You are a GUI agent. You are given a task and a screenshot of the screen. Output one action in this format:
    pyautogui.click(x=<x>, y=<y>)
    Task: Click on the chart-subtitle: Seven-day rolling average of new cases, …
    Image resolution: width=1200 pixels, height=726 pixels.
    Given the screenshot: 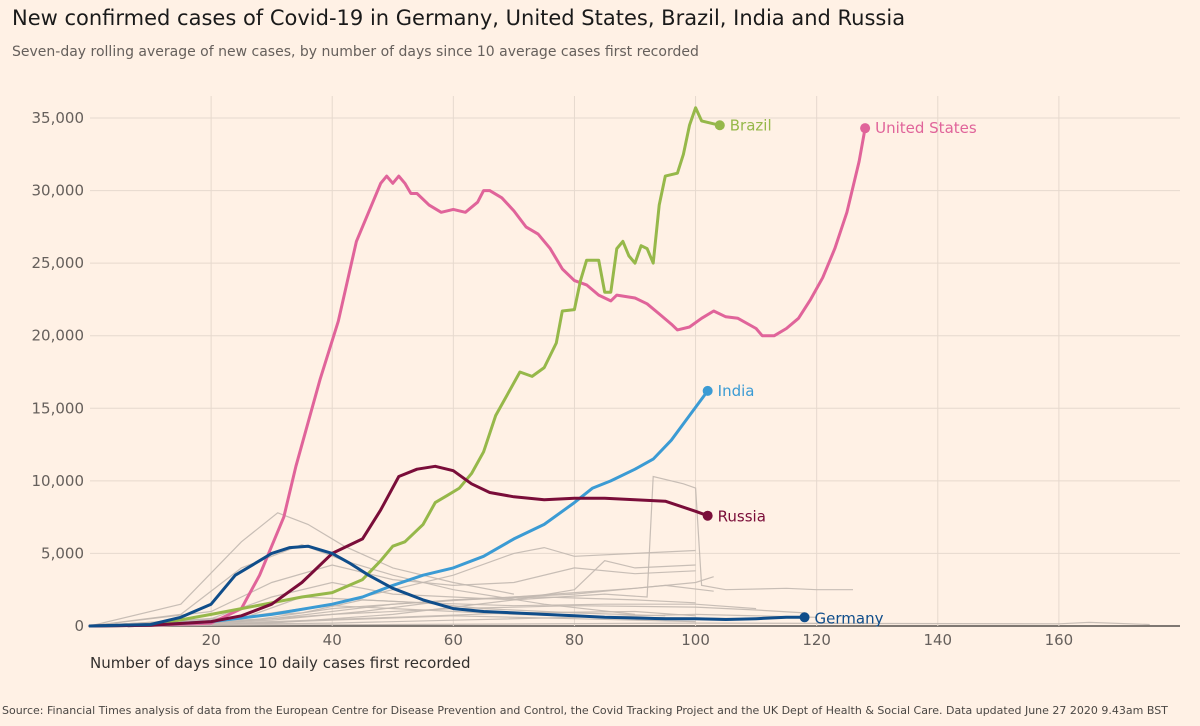 What is the action you would take?
    pyautogui.click(x=355, y=52)
    